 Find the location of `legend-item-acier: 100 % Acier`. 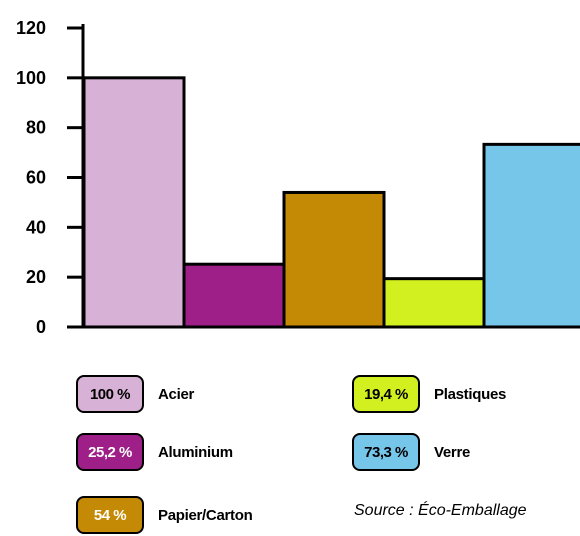

legend-item-acier: 100 % Acier is located at coordinates (135, 394).